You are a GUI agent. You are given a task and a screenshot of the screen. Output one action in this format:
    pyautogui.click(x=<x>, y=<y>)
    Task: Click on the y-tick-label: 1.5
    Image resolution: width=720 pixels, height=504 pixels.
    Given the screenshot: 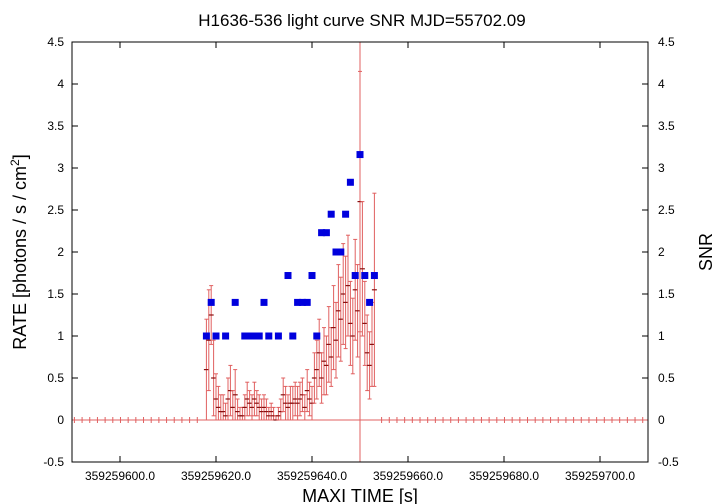 What is the action you would take?
    pyautogui.click(x=55, y=294)
    